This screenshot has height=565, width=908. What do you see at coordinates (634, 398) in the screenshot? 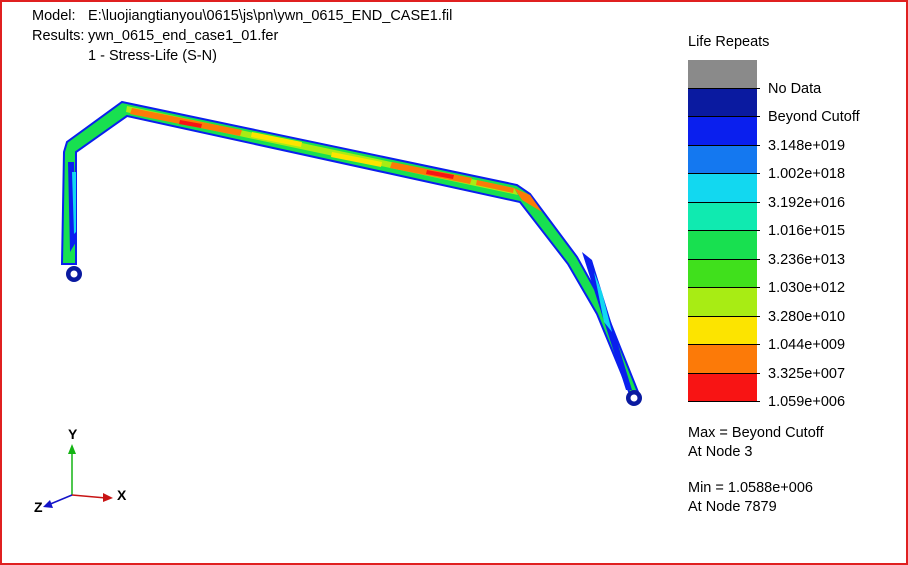
I see `right-bolt-hole` at bounding box center [634, 398].